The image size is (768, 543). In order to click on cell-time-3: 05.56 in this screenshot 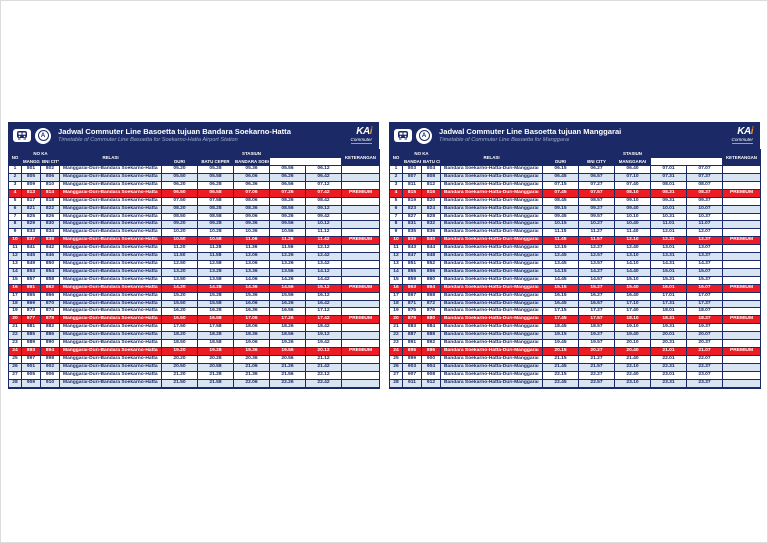, I will do `click(287, 170)`.